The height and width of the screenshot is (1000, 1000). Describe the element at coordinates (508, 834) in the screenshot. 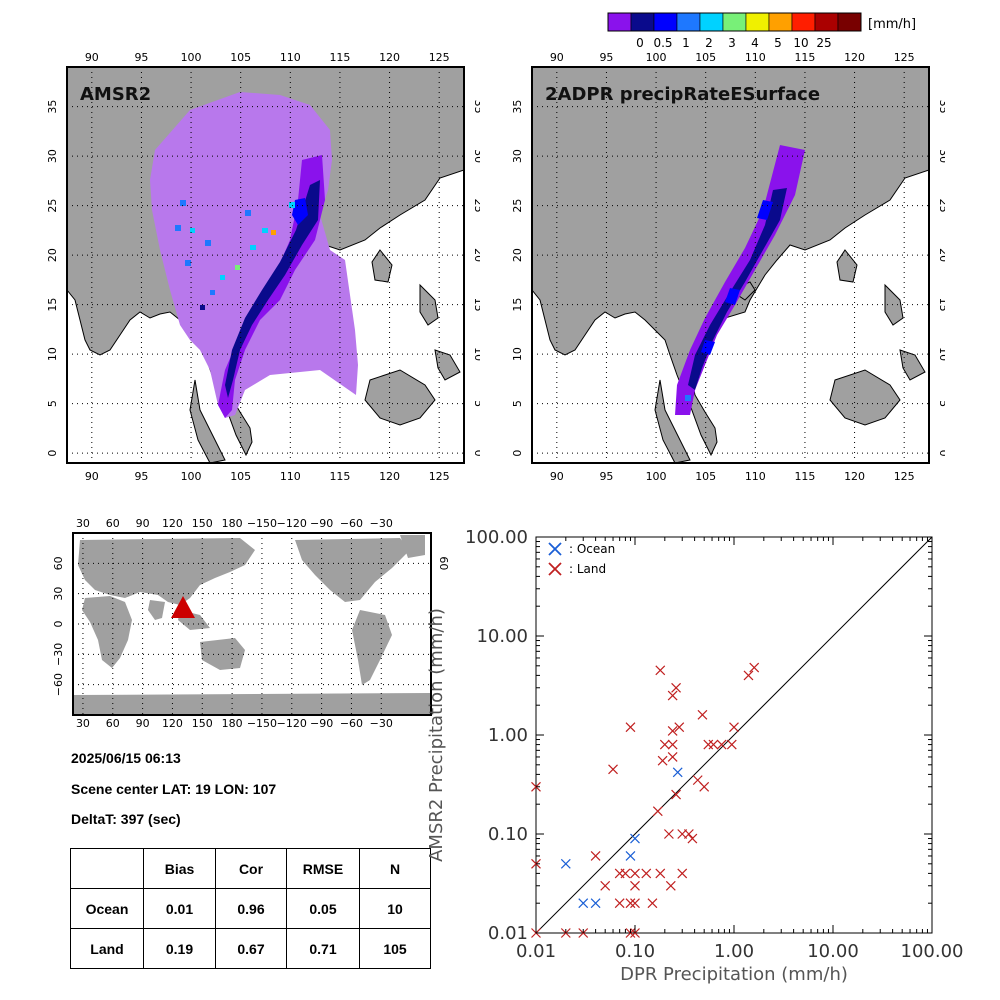

I see `y-tick-label: 0.10` at that location.